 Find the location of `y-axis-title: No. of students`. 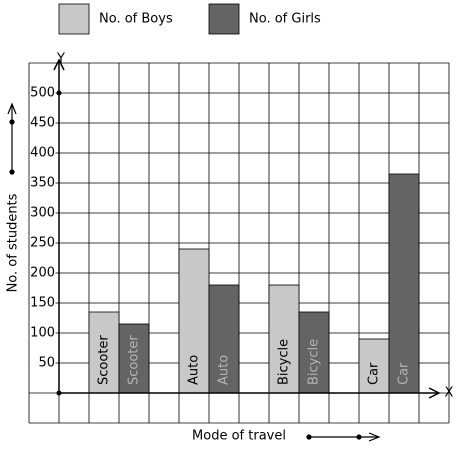

y-axis-title: No. of students is located at coordinates (13, 242).